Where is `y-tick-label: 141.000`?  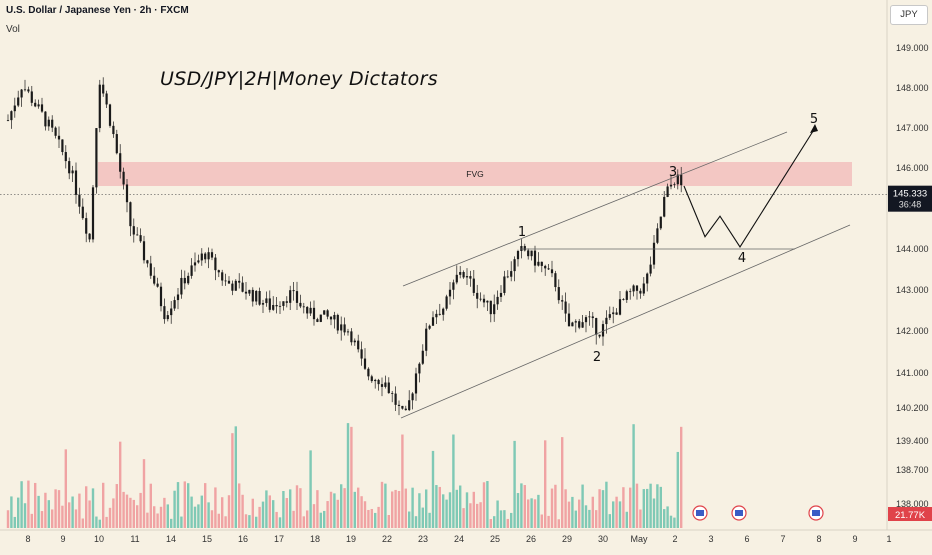 y-tick-label: 141.000 is located at coordinates (912, 373).